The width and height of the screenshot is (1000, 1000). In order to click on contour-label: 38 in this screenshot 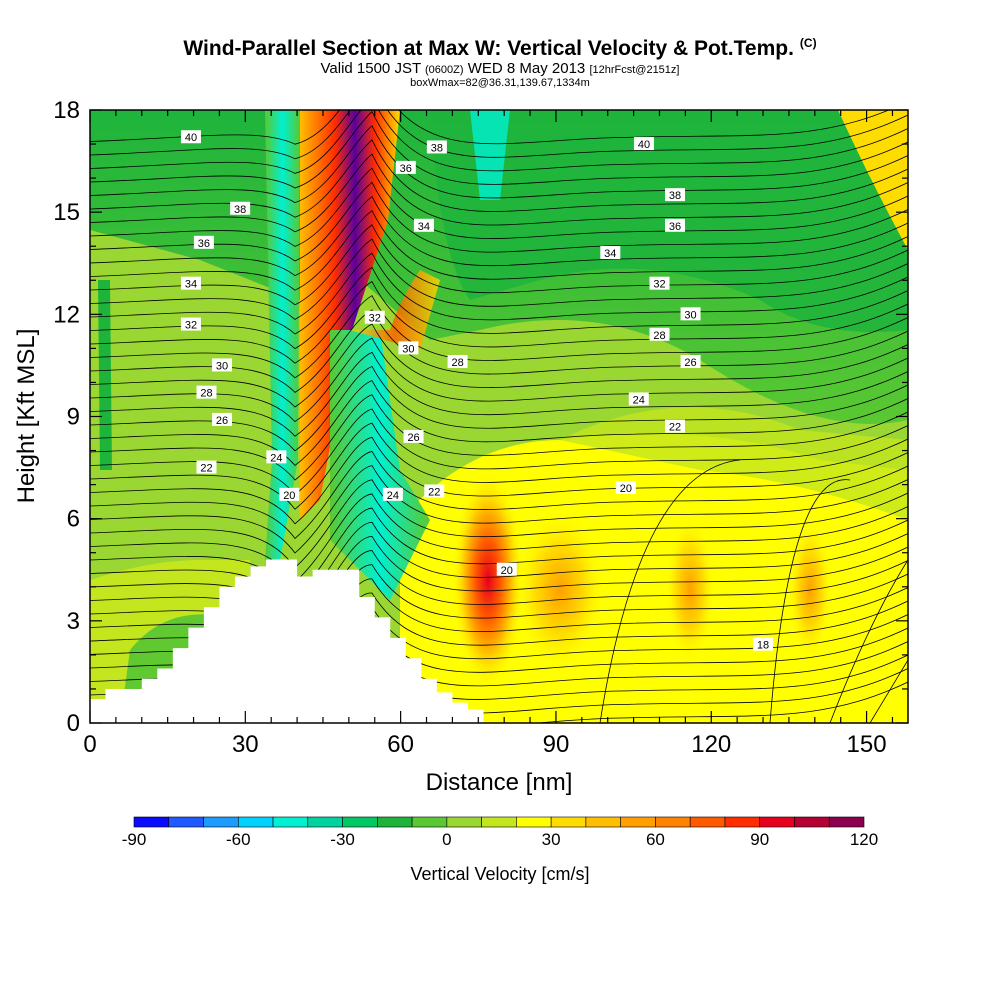, I will do `click(436, 147)`.